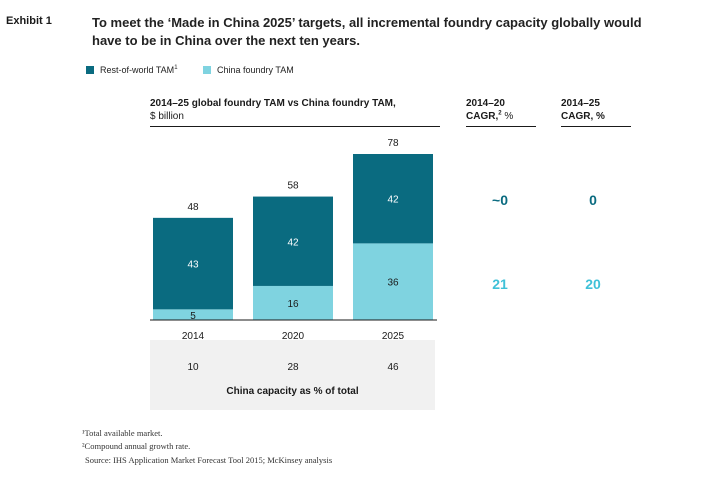 This screenshot has height=488, width=703. What do you see at coordinates (580, 103) in the screenshot?
I see `cagr-header-2014-25-period: 2014–25` at bounding box center [580, 103].